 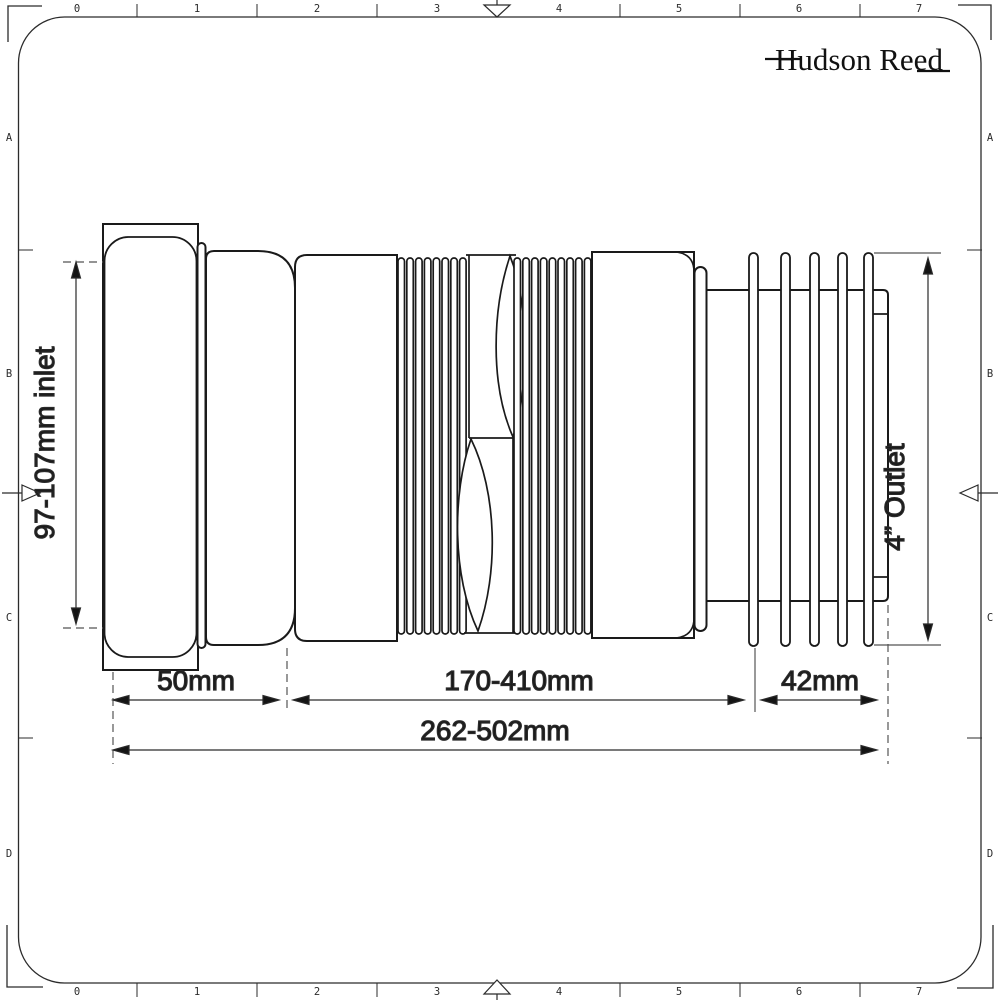 I want to click on ruler-bottom-0: 0, so click(x=77, y=992).